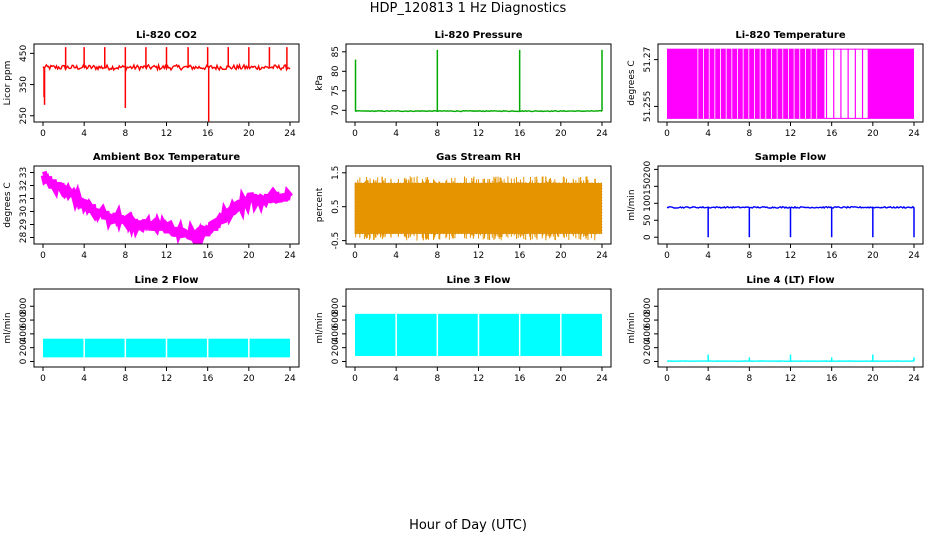 The image size is (936, 540). I want to click on chart-title: Line 3 Flow, so click(479, 280).